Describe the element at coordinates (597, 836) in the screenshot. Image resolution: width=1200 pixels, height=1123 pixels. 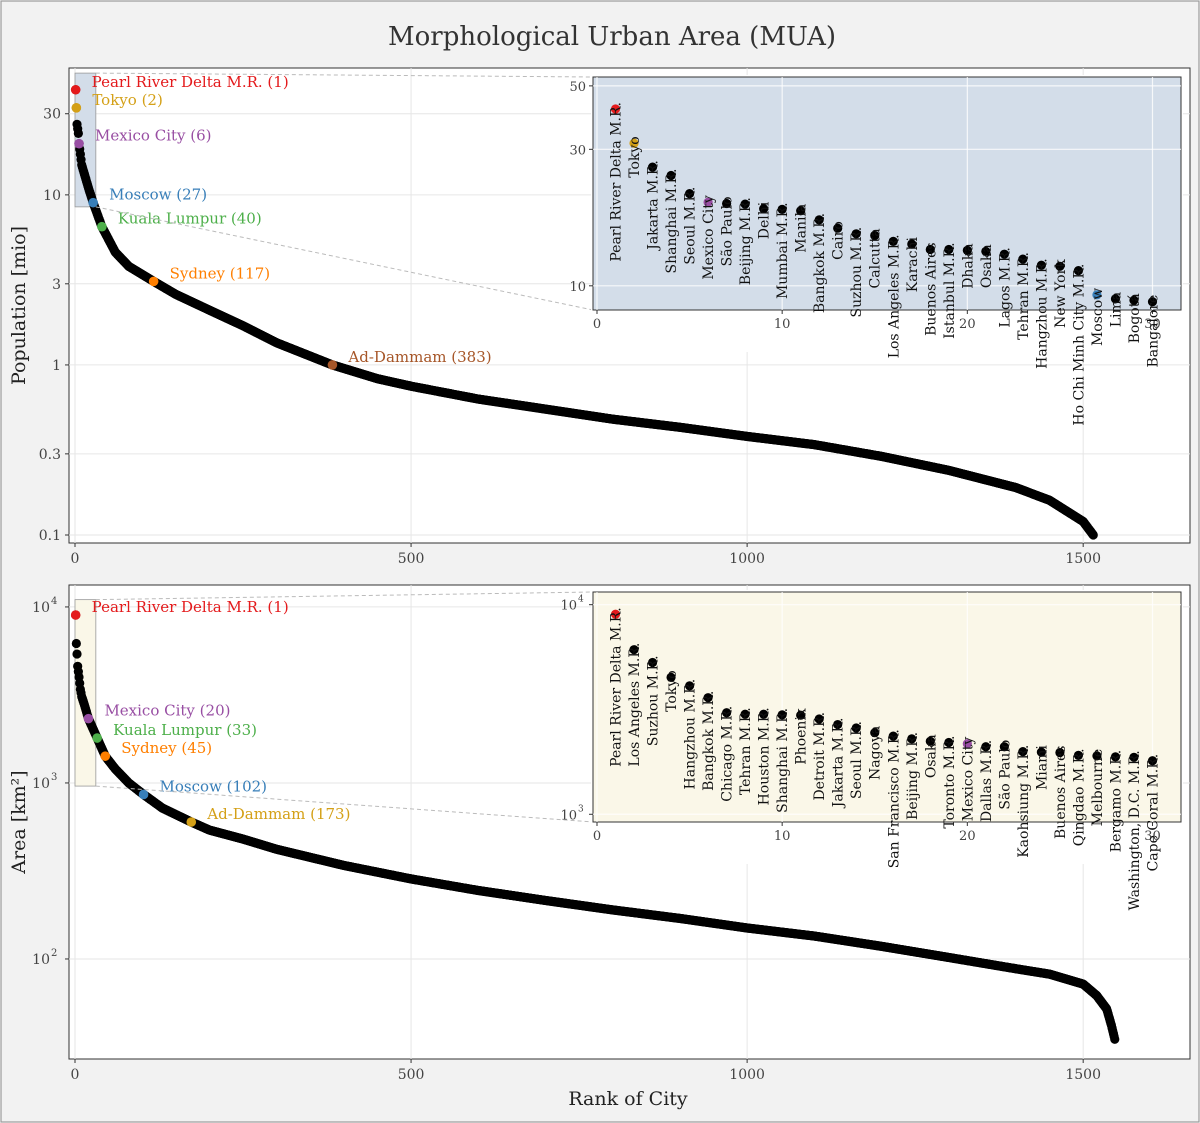
I see `inset-x-tick-label: 0` at that location.